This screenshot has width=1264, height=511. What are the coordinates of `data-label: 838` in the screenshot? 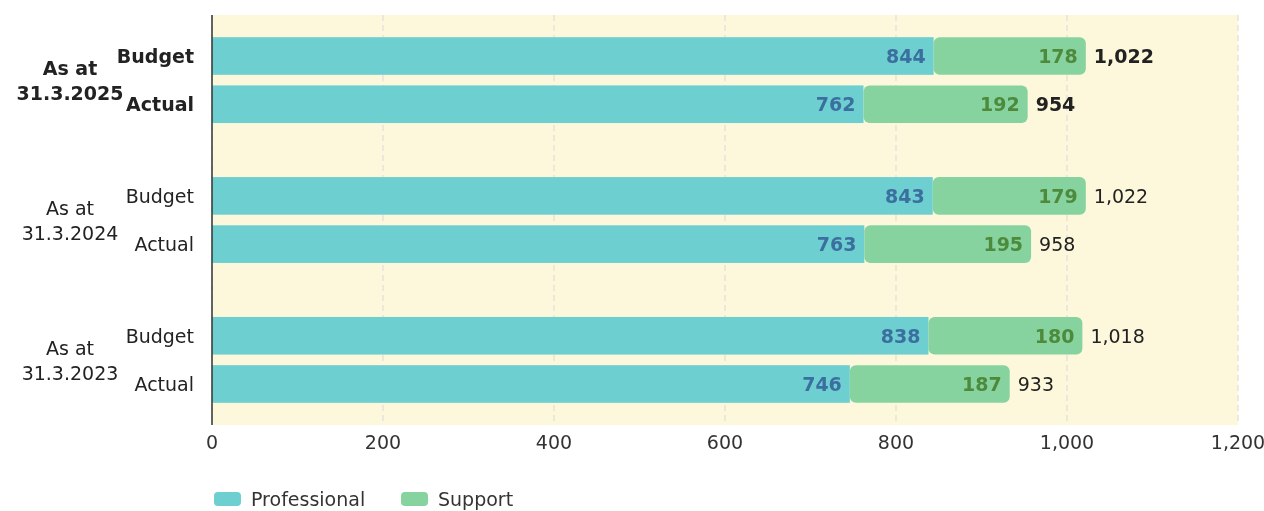 It's located at (900, 335).